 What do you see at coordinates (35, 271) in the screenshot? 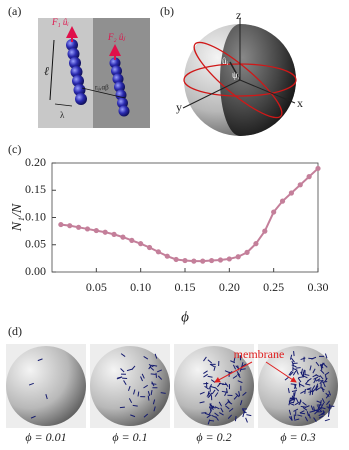
I see `y-tick-label: 0.00` at bounding box center [35, 271].